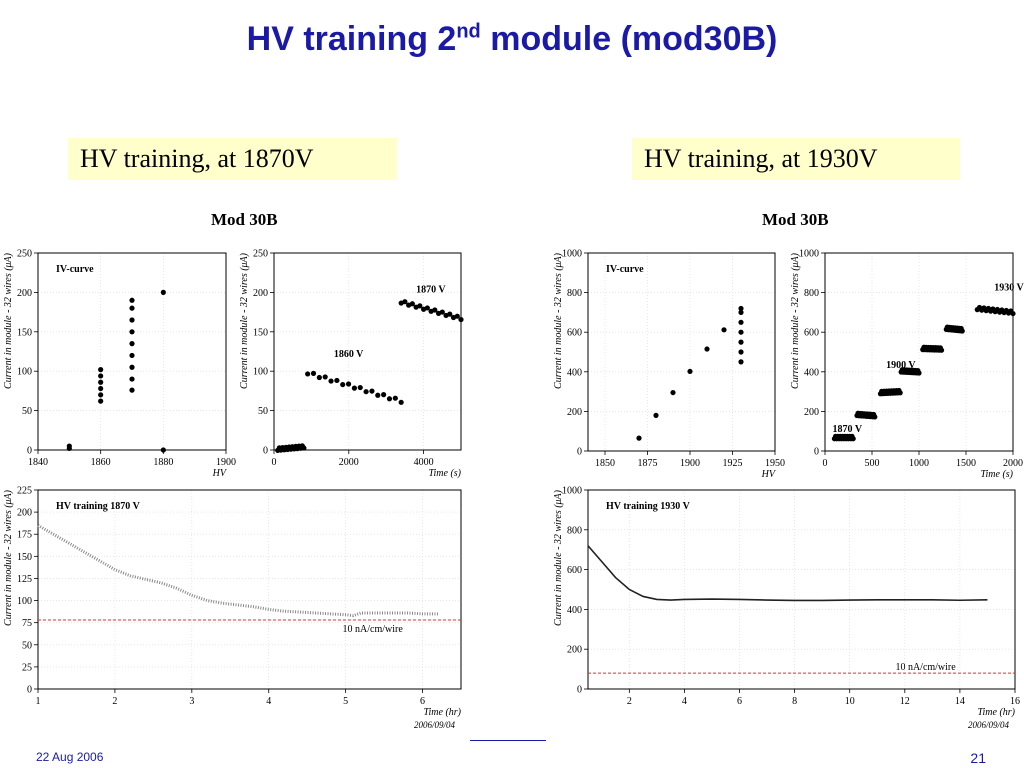 The image size is (1024, 768). Describe the element at coordinates (349, 462) in the screenshot. I see `l2-xtick-label: 2000` at that location.